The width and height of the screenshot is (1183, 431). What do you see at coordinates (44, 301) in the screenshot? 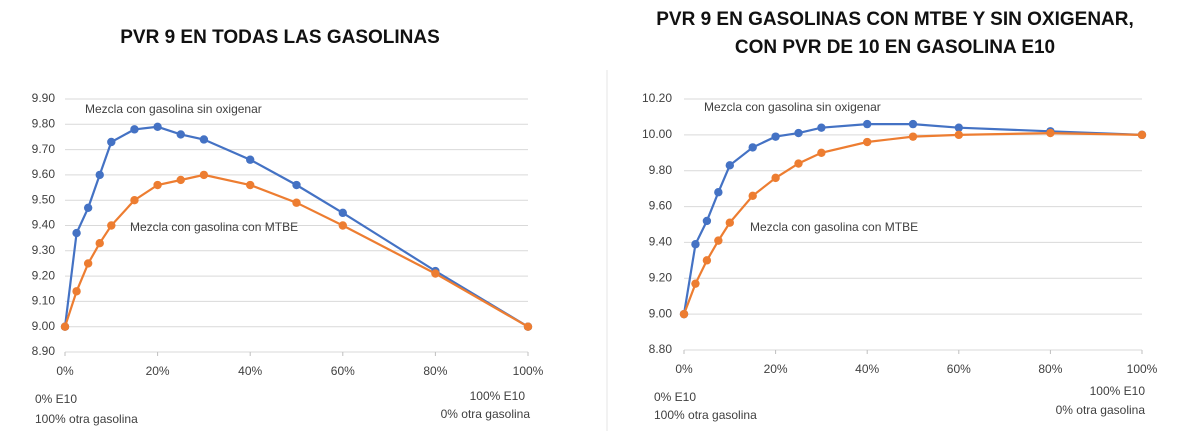
I see `y-tick-label: 9.10` at bounding box center [44, 301].